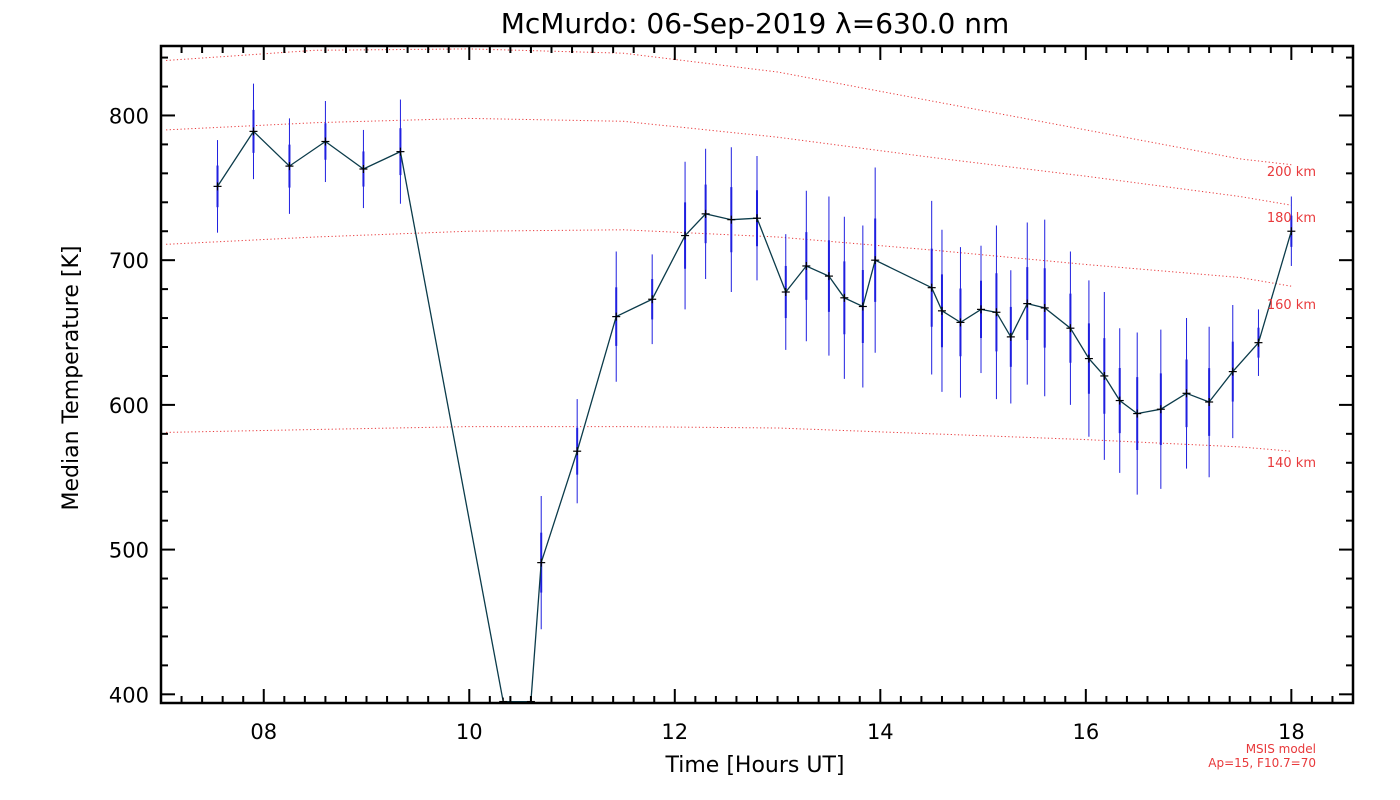  What do you see at coordinates (129, 695) in the screenshot?
I see `y-tick-label: 400` at bounding box center [129, 695].